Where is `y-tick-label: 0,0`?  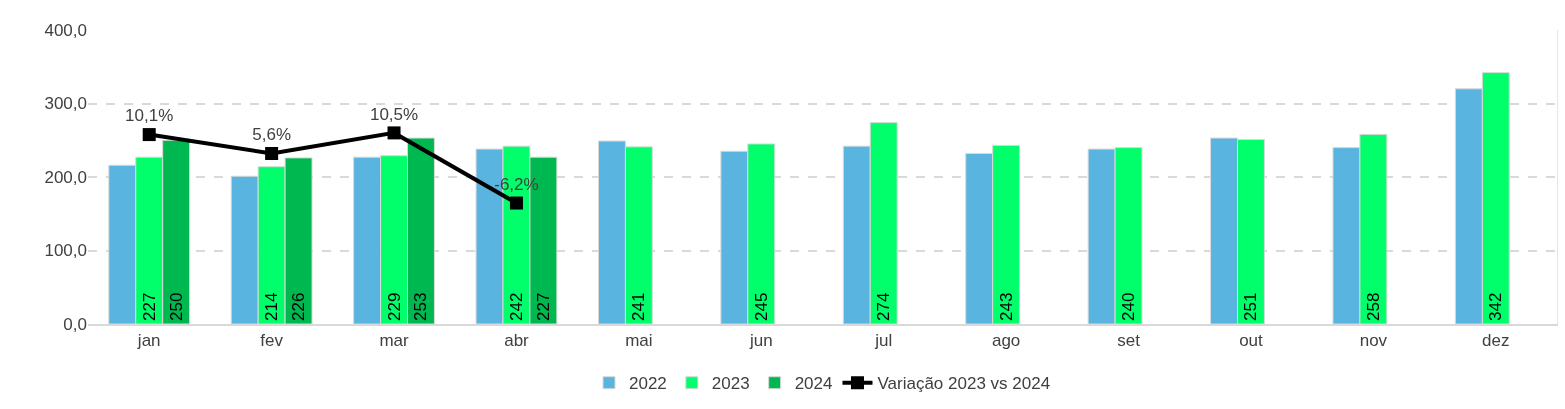 y-tick-label: 0,0 is located at coordinates (75, 324).